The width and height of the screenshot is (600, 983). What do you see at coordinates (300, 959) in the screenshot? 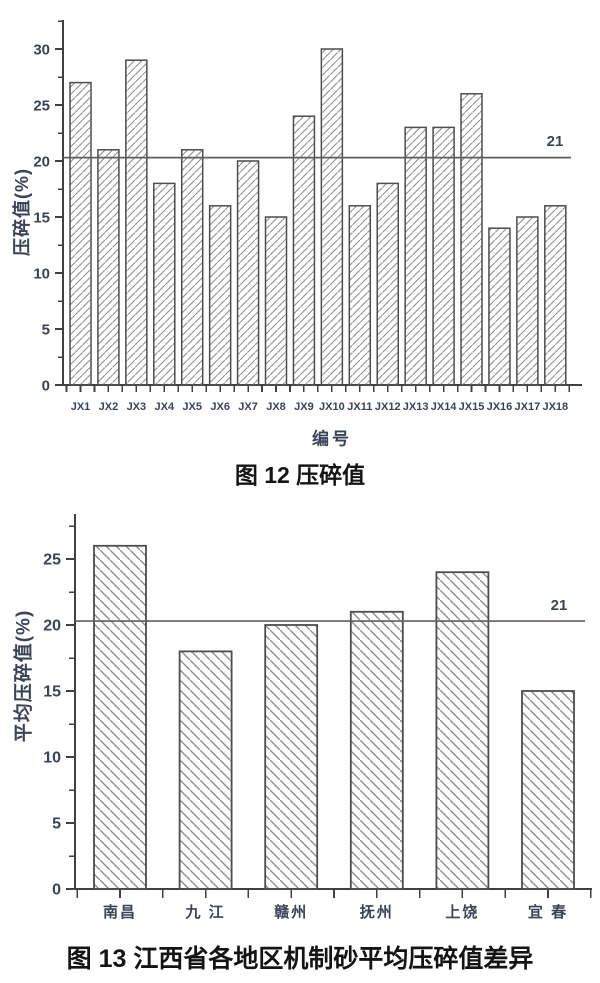
I see `figure-13-caption: 图 13 江西省各地区机制砂平均压碎值差异` at bounding box center [300, 959].